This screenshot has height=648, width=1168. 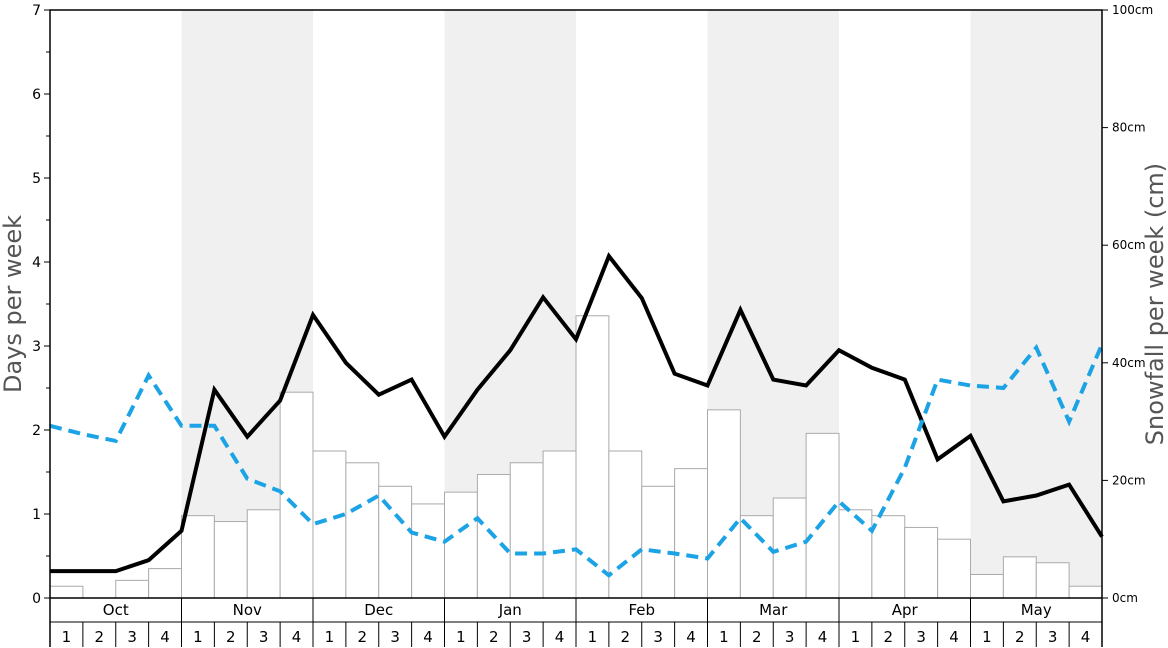 I want to click on y-tick-label: 0, so click(x=36, y=599).